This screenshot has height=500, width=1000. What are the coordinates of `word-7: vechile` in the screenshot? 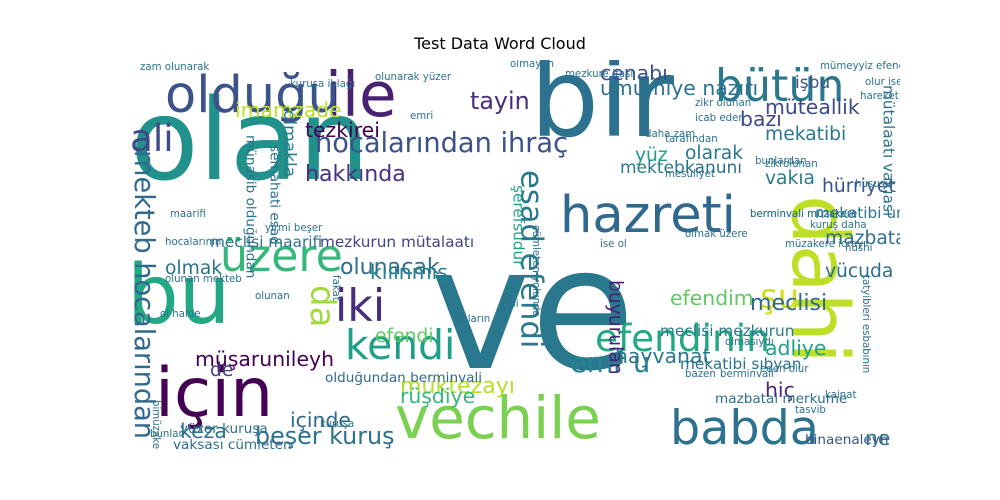 It's located at (498, 417).